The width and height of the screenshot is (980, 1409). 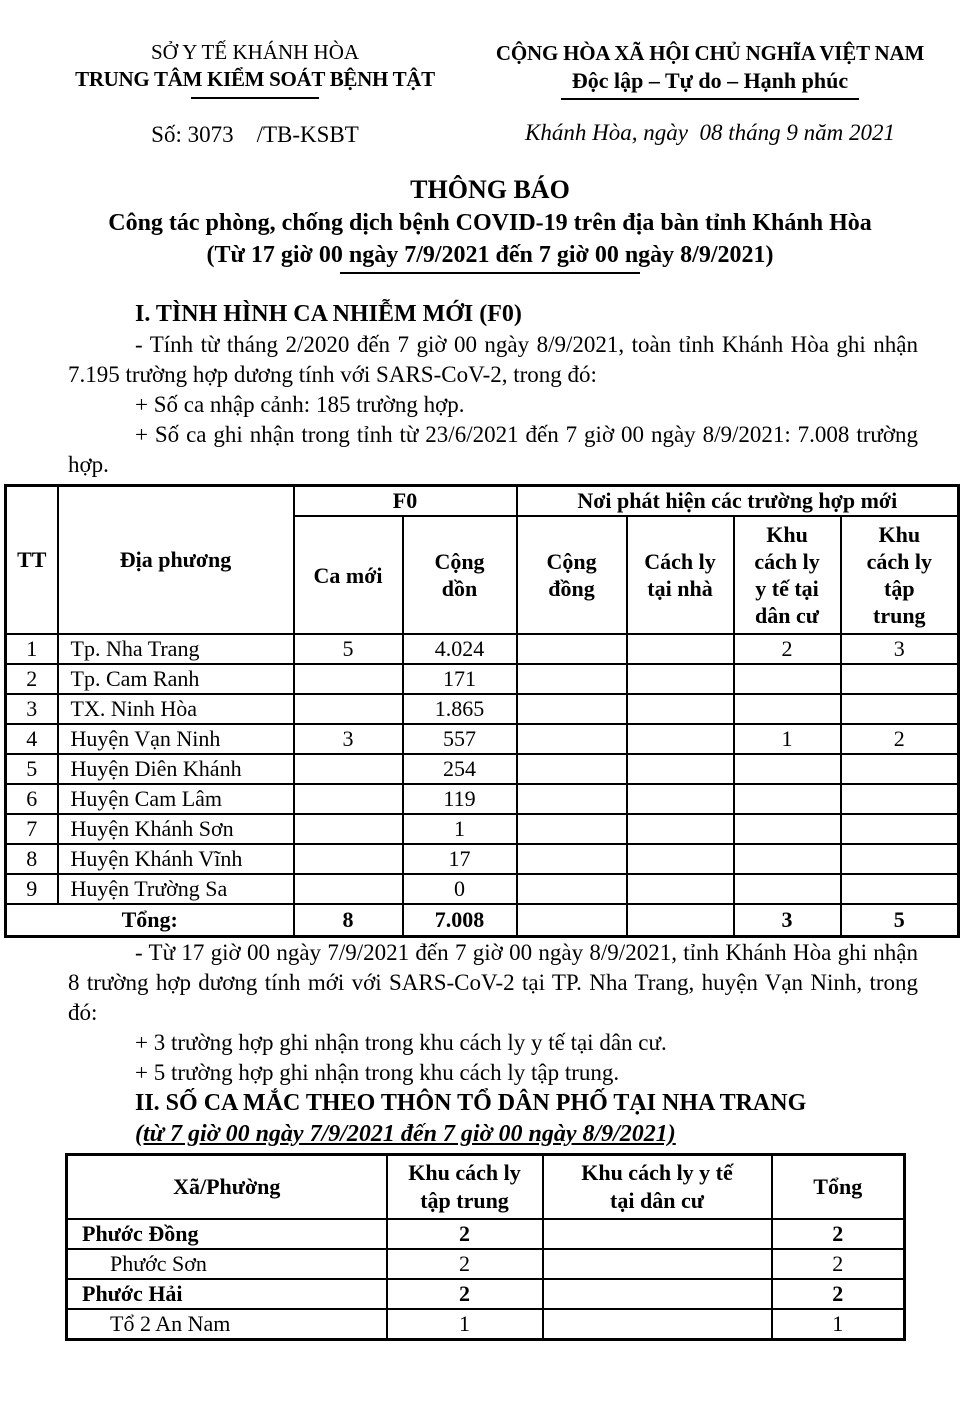 What do you see at coordinates (710, 80) in the screenshot?
I see `national-motto: Độc lập – Tự do – Hạnh phúc` at bounding box center [710, 80].